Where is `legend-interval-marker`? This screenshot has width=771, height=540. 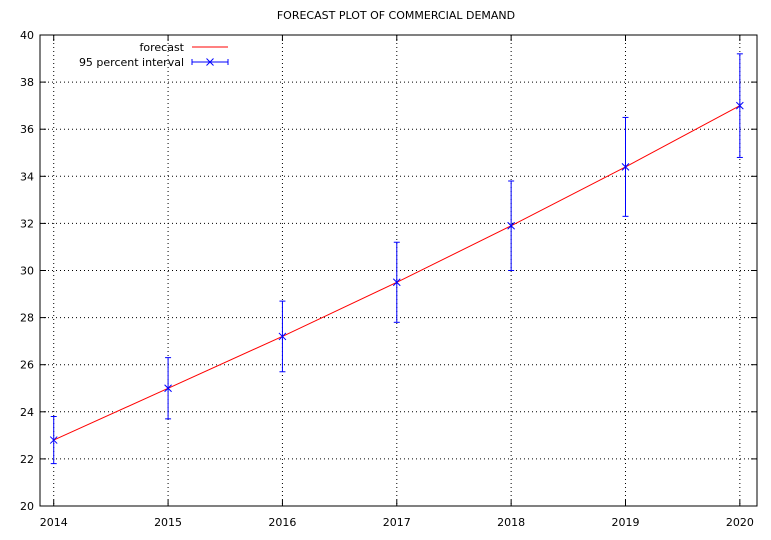 legend-interval-marker is located at coordinates (210, 62).